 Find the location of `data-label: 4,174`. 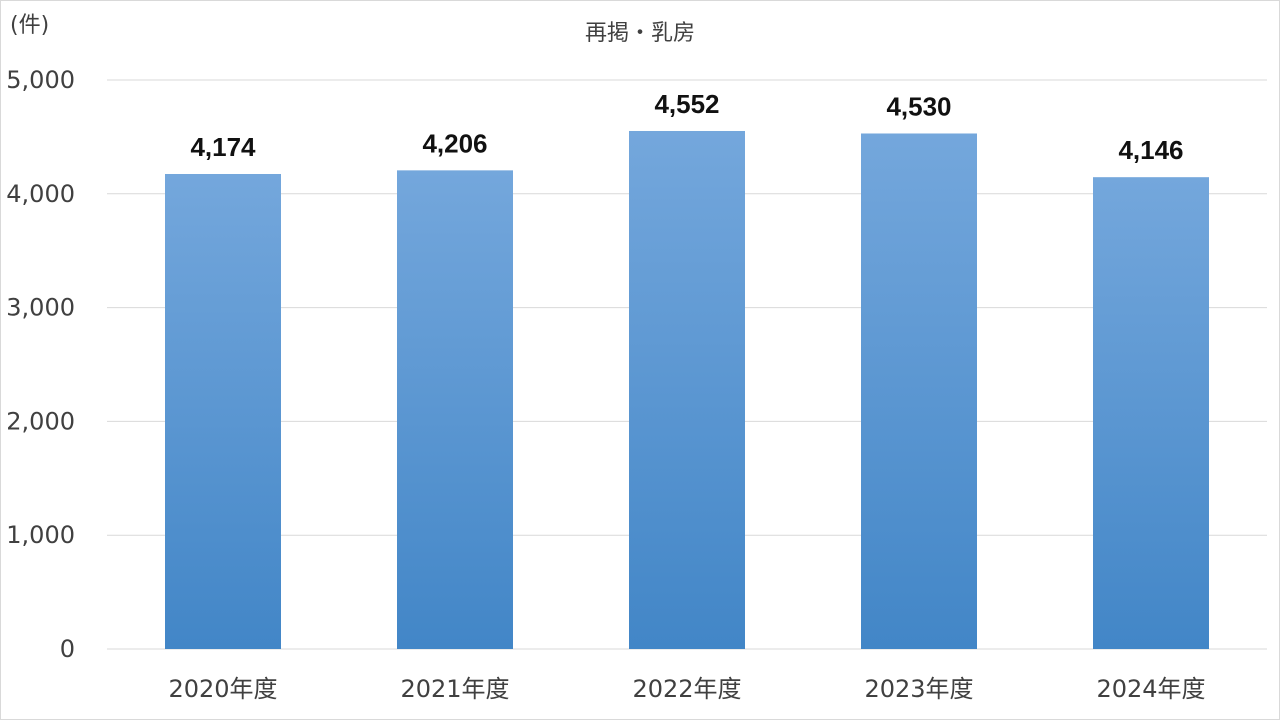

data-label: 4,174 is located at coordinates (223, 147).